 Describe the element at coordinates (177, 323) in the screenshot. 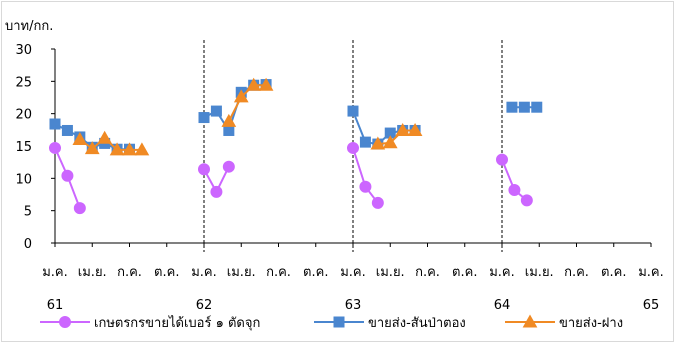

I see `legend-label: เกษตรกรขายได้เบอร์ ๑ ตัดจุก` at that location.